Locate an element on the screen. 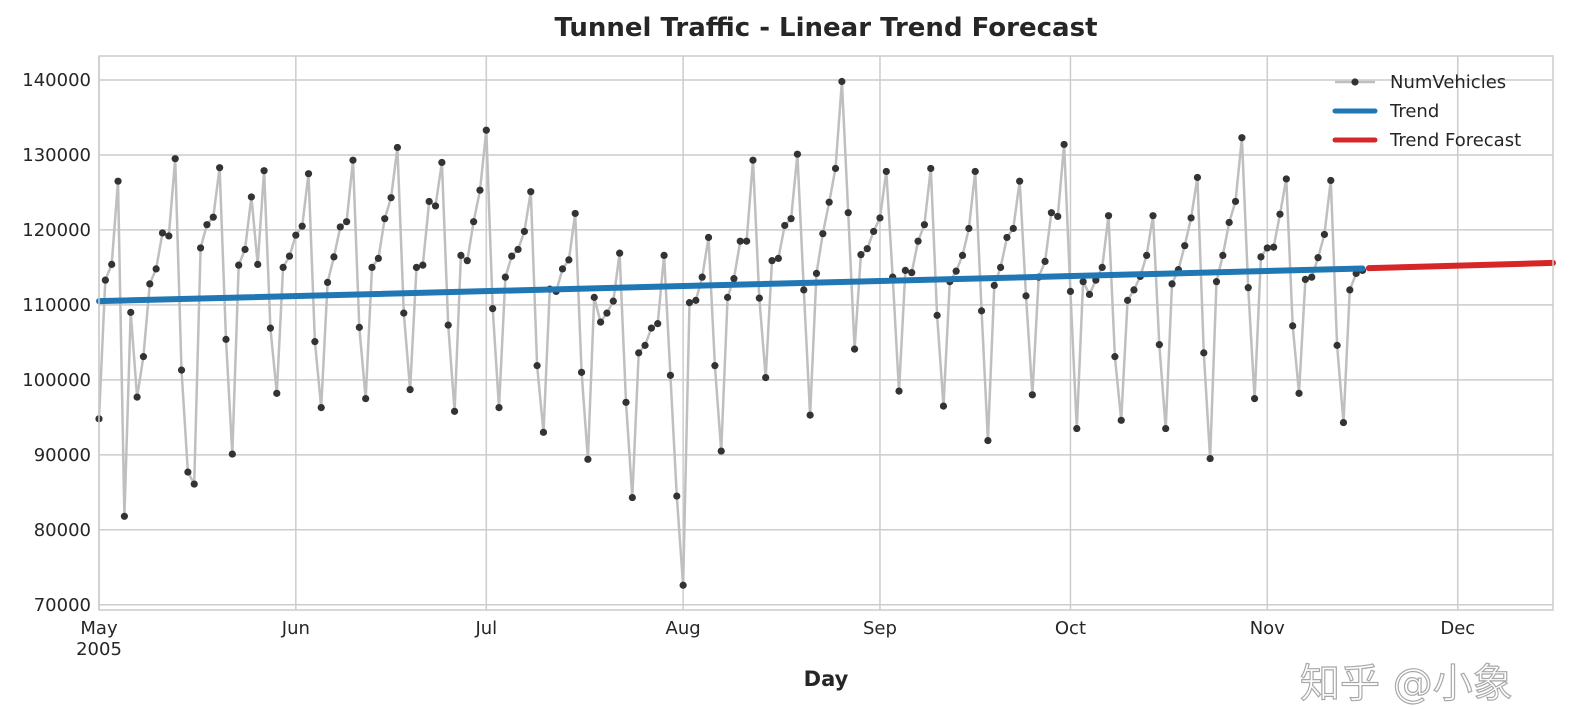  legend-label: NumVehicles is located at coordinates (1448, 82).